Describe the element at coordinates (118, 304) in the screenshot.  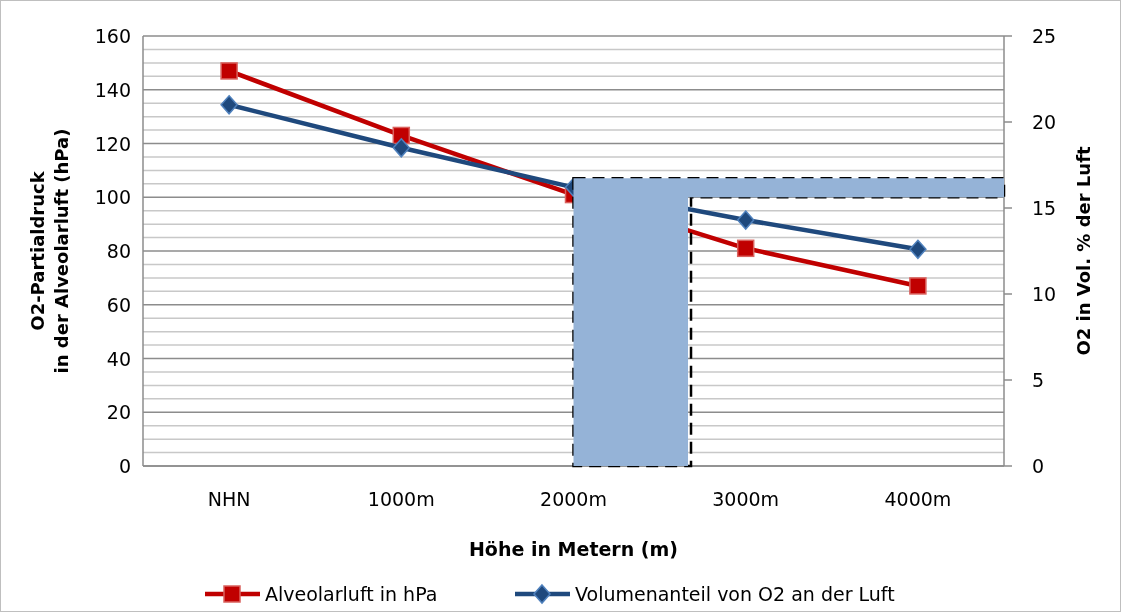
I see `y-tick-label: 60` at that location.